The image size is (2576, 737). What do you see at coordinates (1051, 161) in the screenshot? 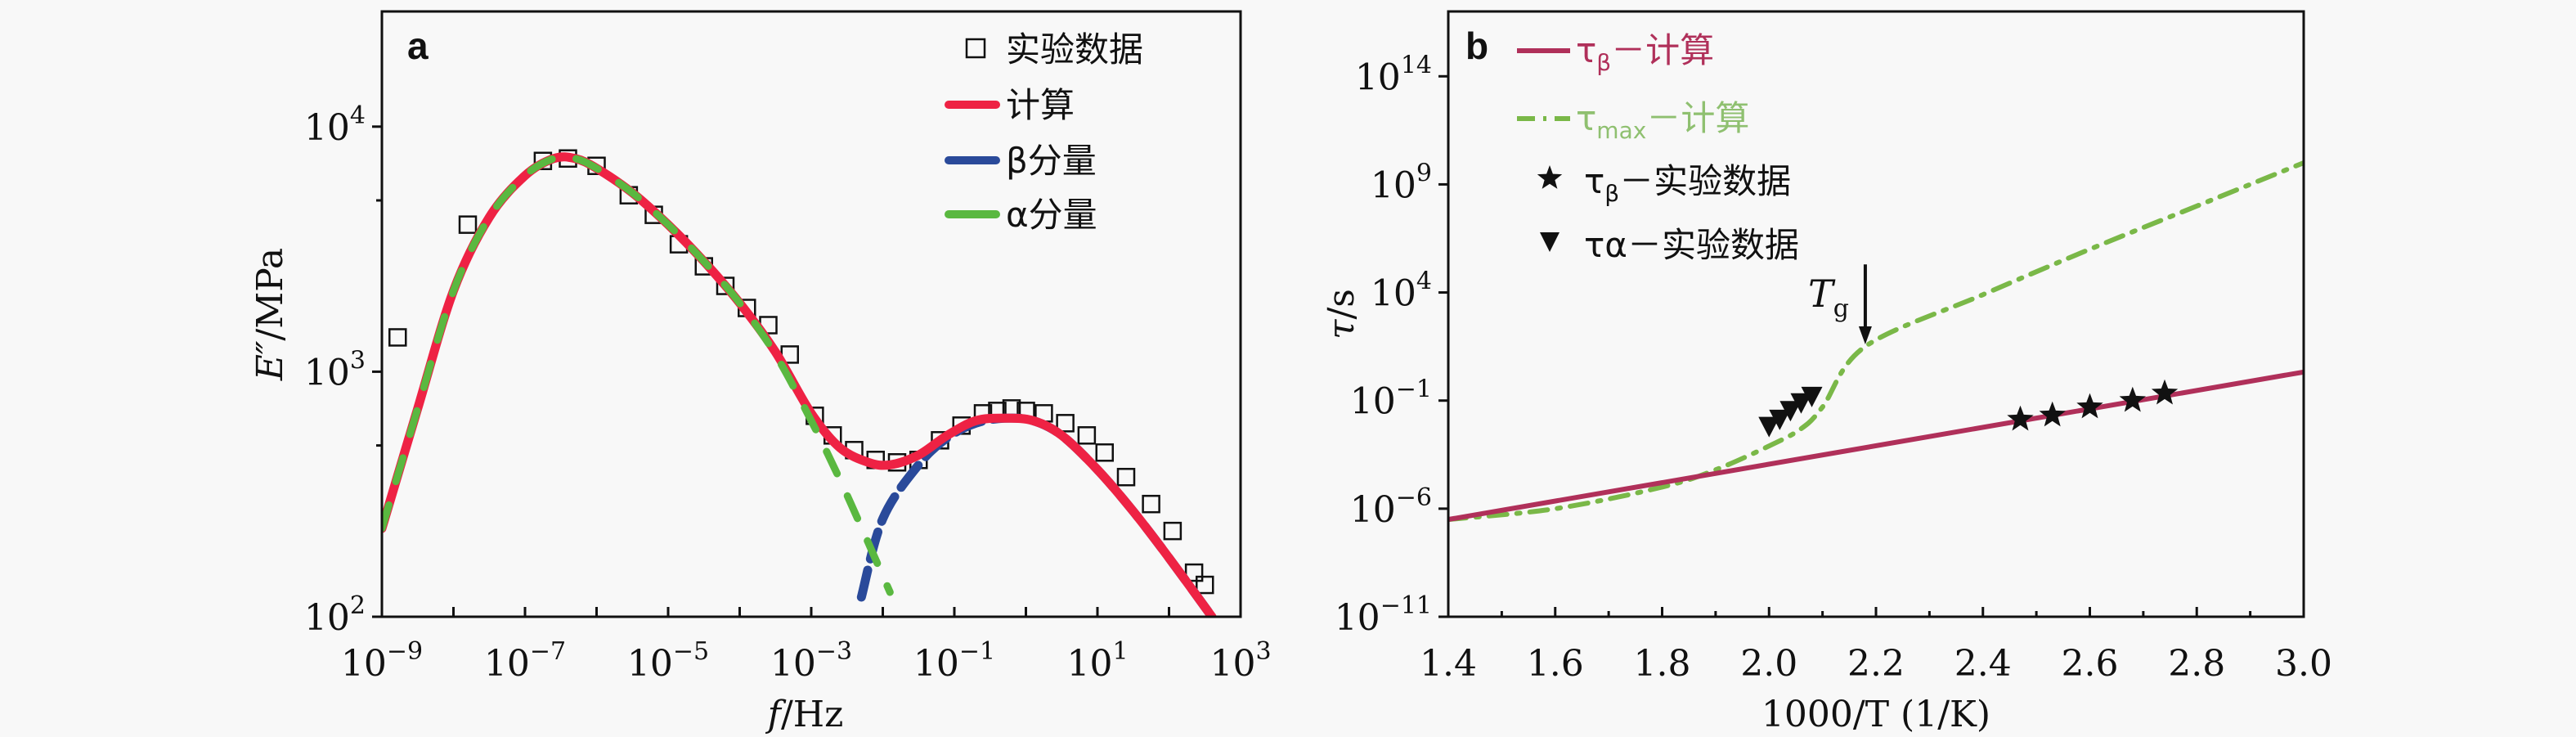
I see `legend-label: β分量` at bounding box center [1051, 161].